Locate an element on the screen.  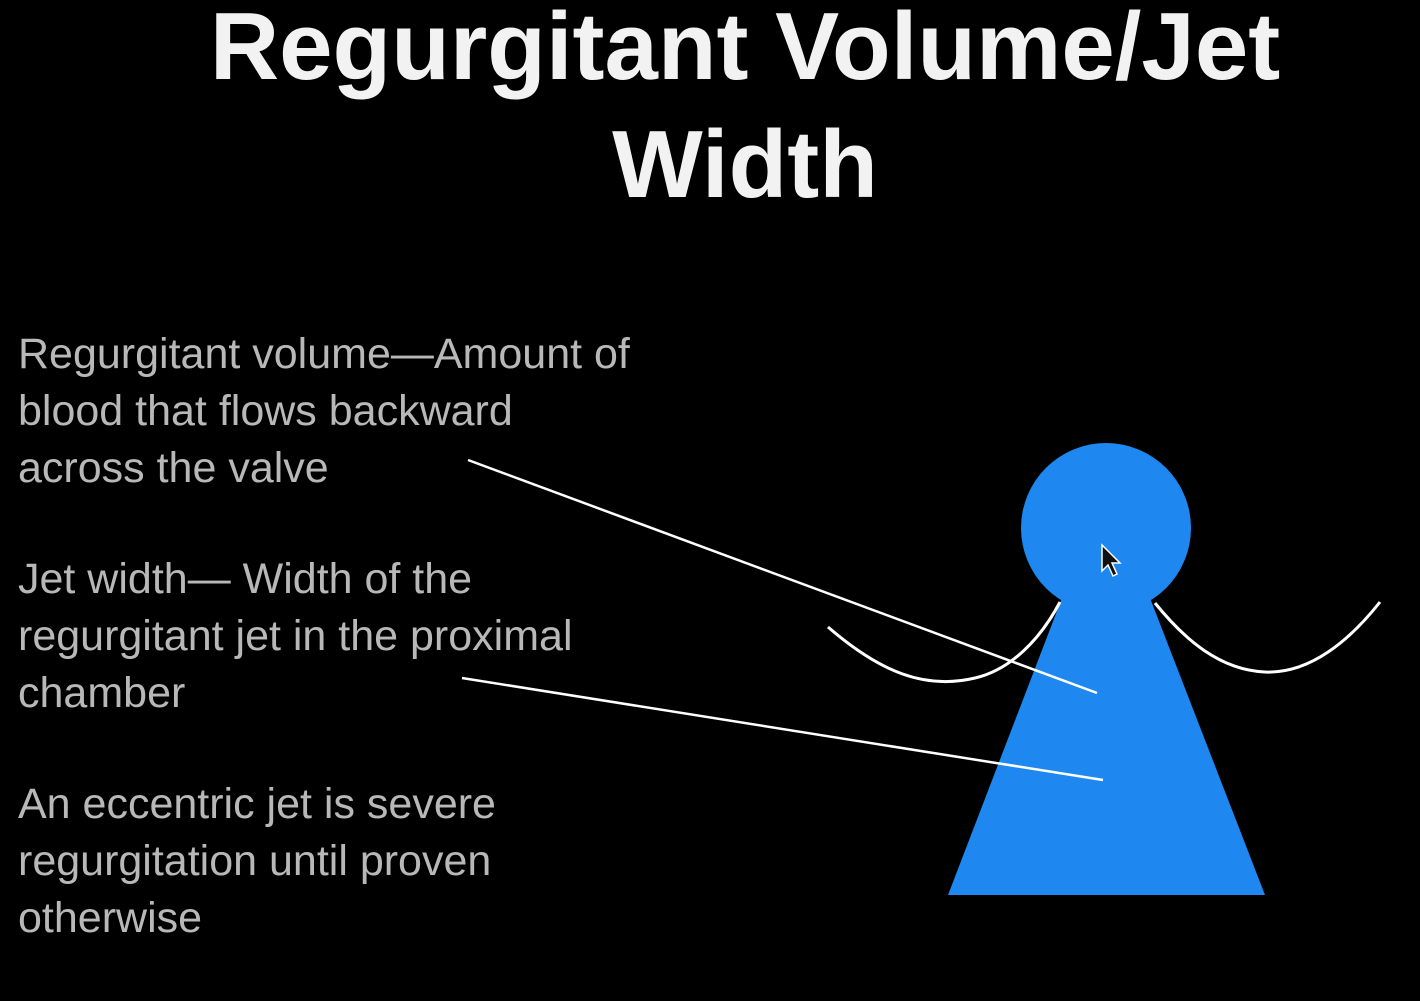
leader-line-volume is located at coordinates (782, 576).